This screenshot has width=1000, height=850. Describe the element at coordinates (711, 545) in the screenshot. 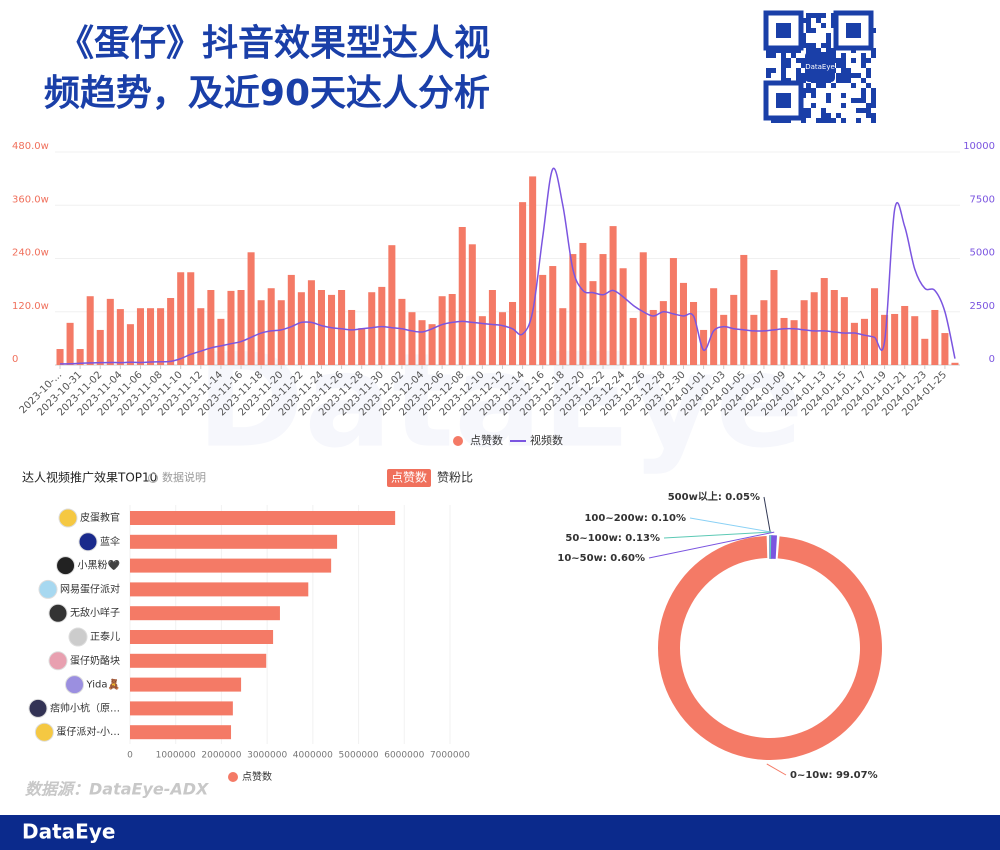

I see `leader-line` at that location.